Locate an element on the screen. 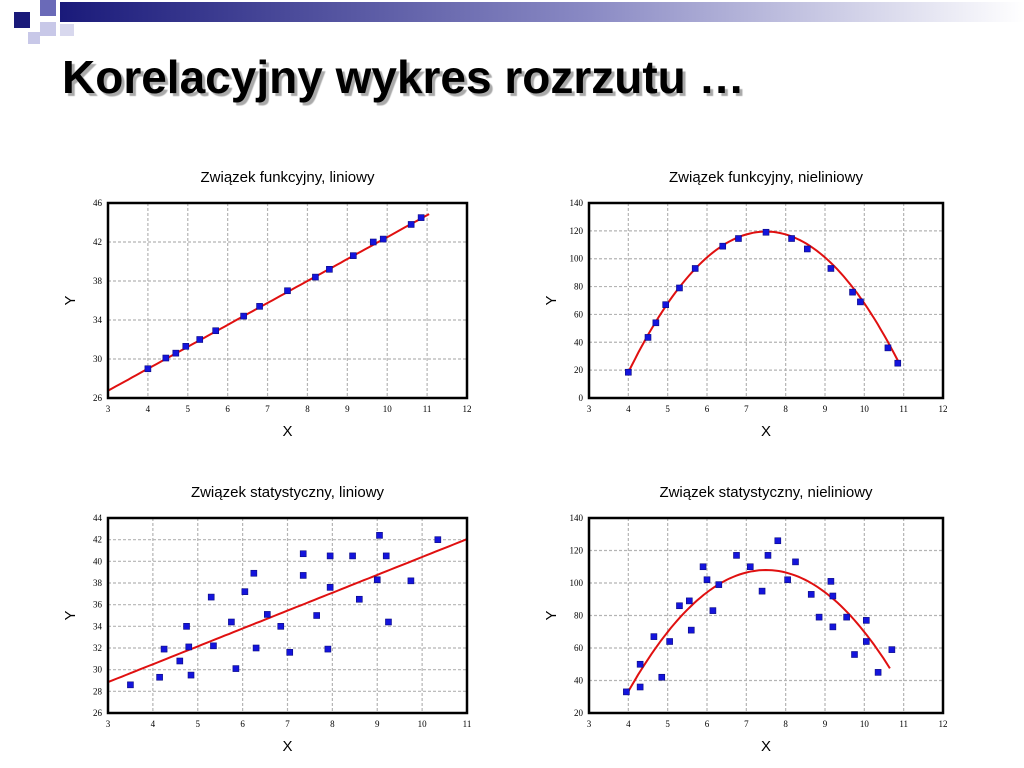 The image size is (1024, 768). y-tick-label: 36 is located at coordinates (98, 605).